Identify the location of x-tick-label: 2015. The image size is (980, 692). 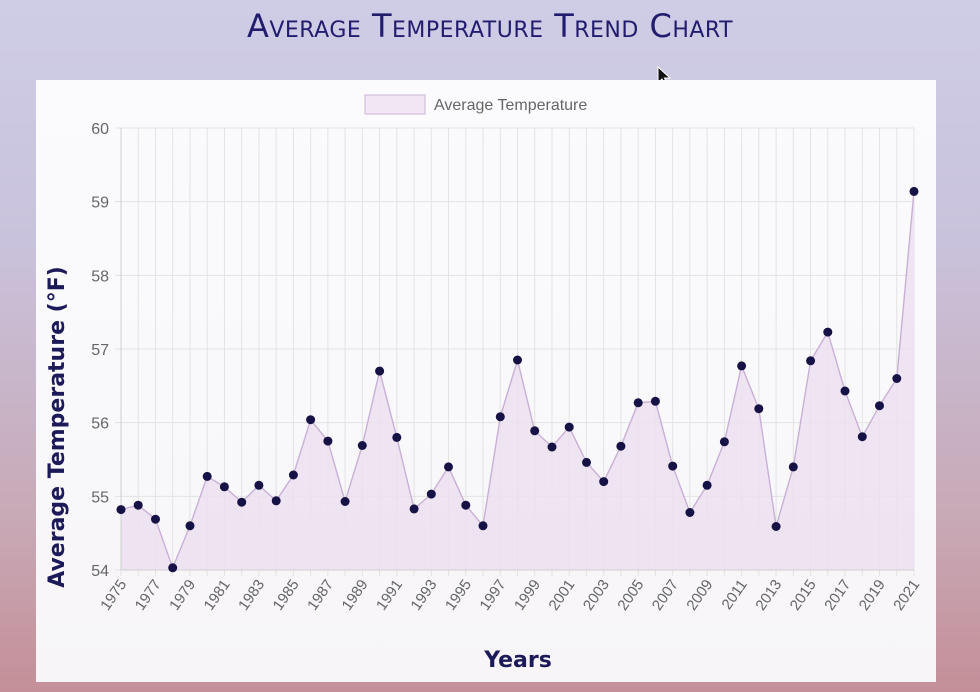
(803, 595).